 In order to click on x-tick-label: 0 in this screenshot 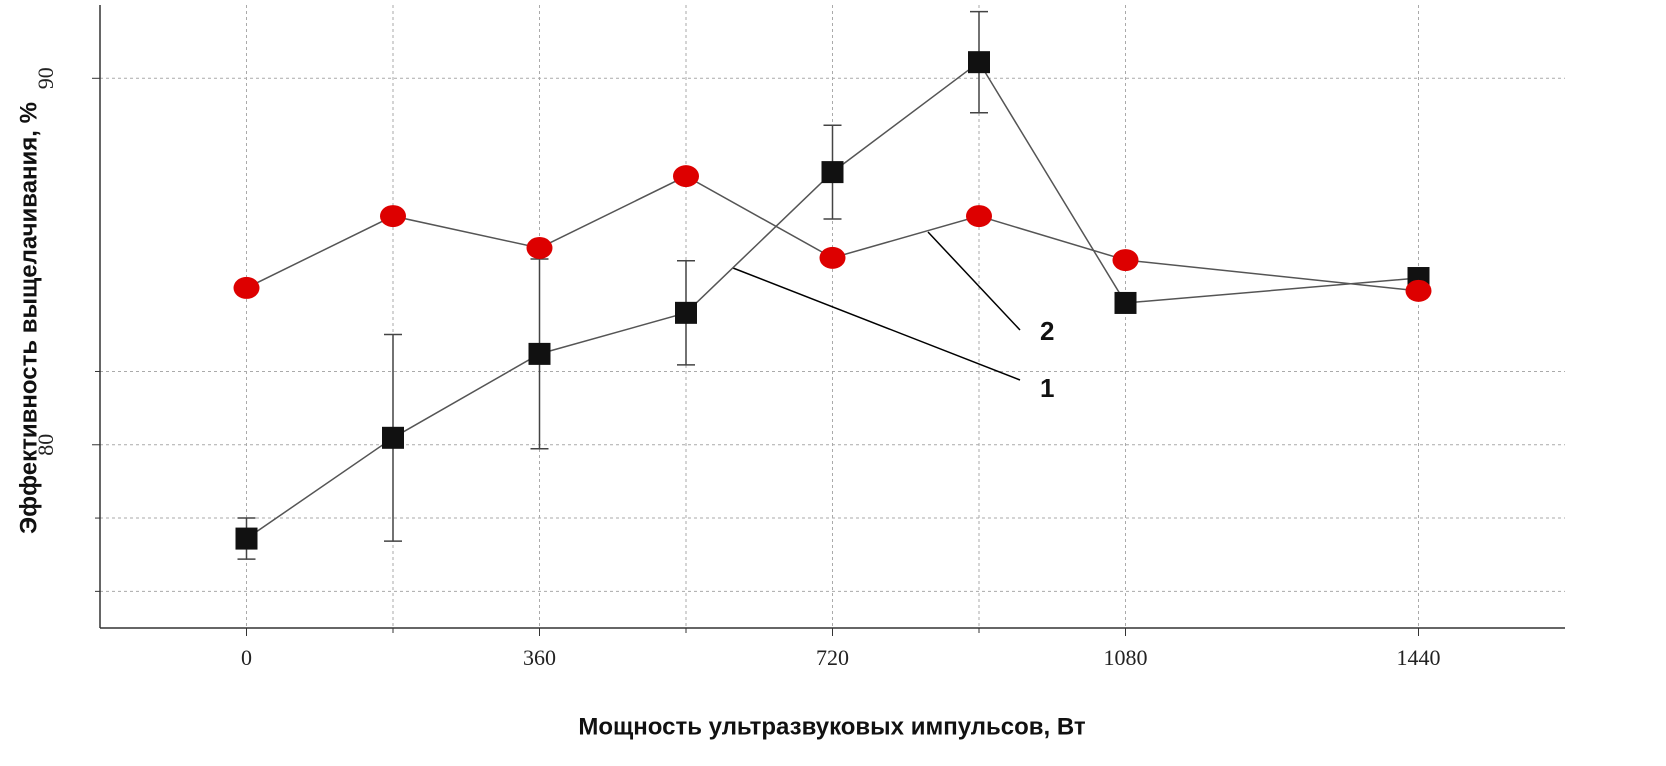, I will do `click(246, 657)`.